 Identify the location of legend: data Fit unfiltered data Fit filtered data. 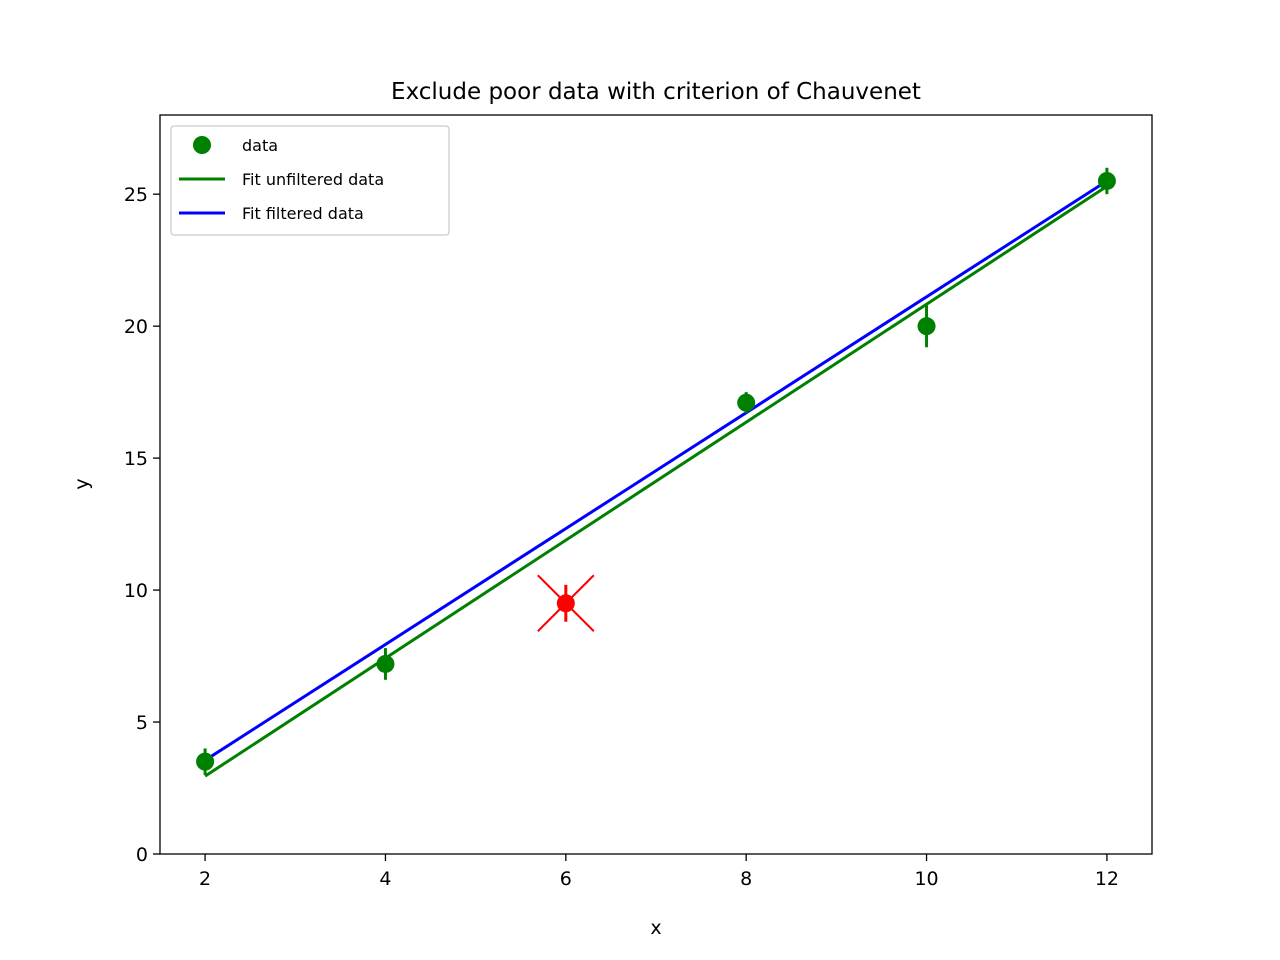
(310, 180).